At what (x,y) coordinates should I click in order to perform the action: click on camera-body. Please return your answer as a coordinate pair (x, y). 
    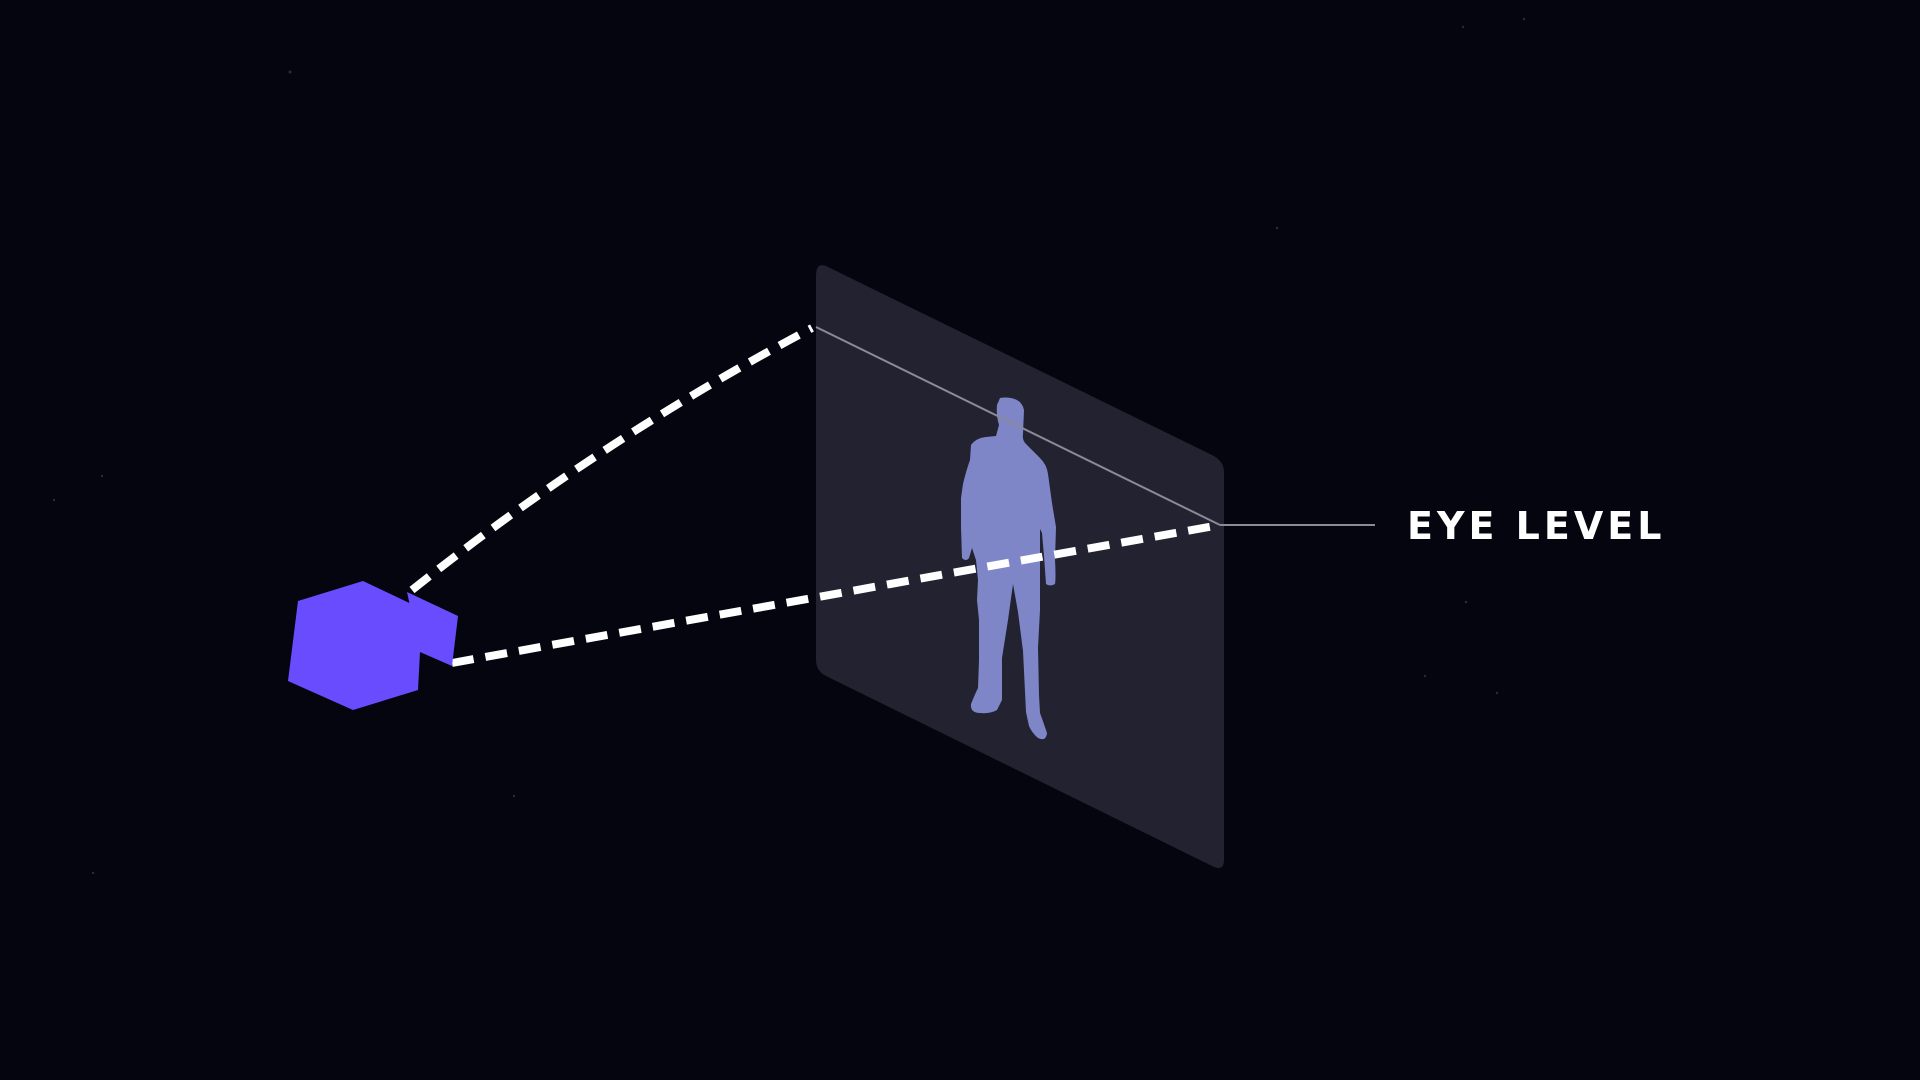
    Looking at the image, I should click on (355, 645).